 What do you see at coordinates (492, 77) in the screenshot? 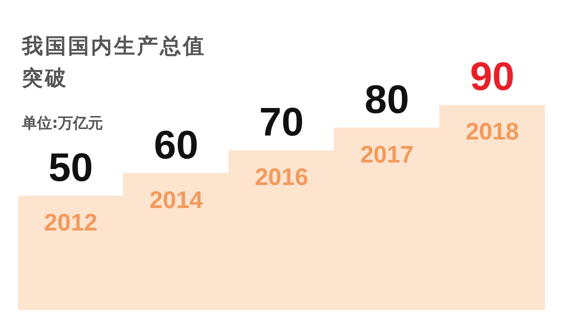
I see `data-label: 90` at bounding box center [492, 77].